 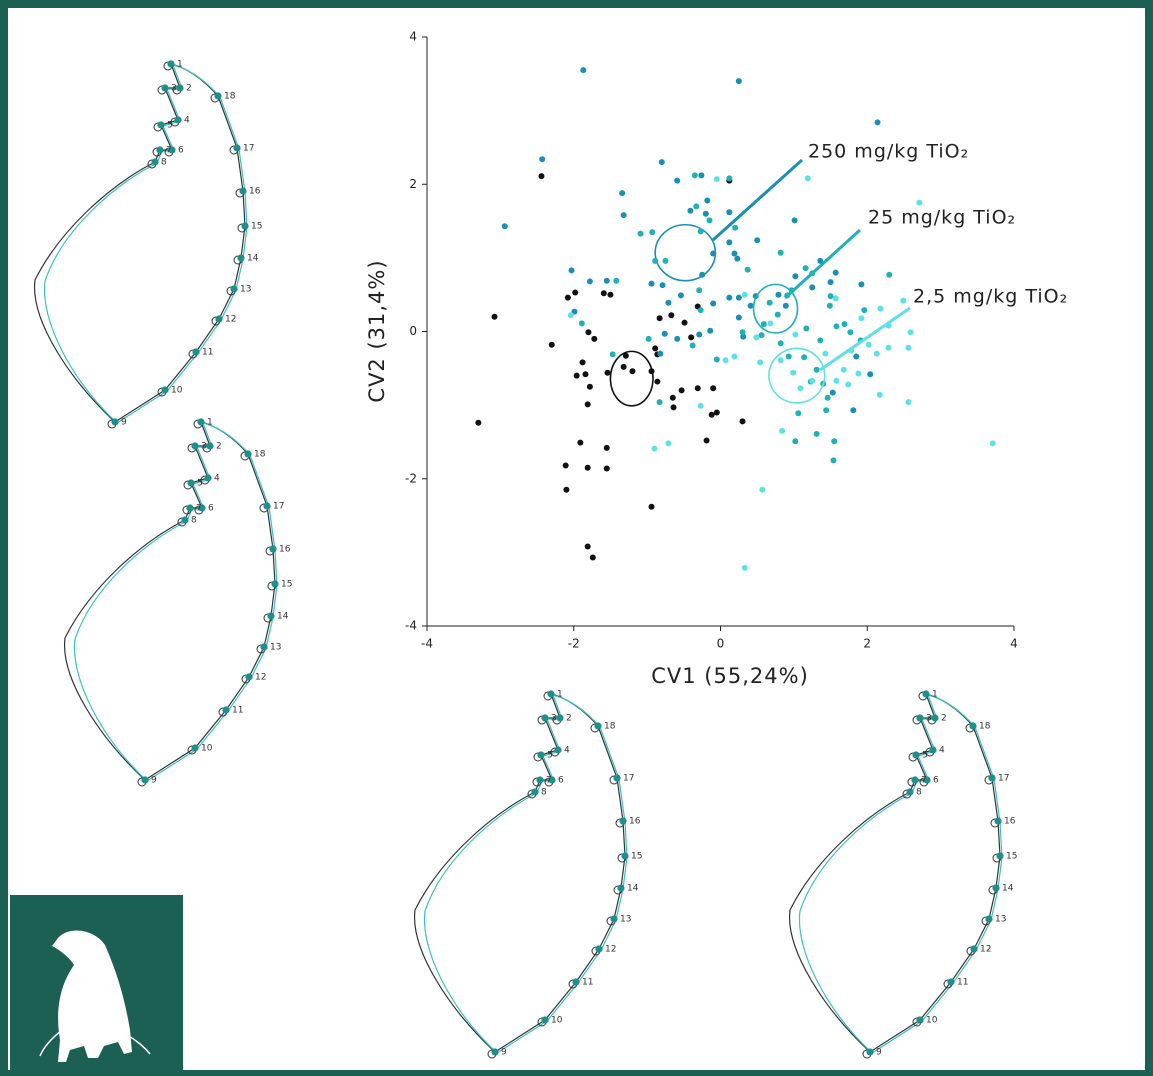 I want to click on landmark-label: 12, so click(x=985, y=950).